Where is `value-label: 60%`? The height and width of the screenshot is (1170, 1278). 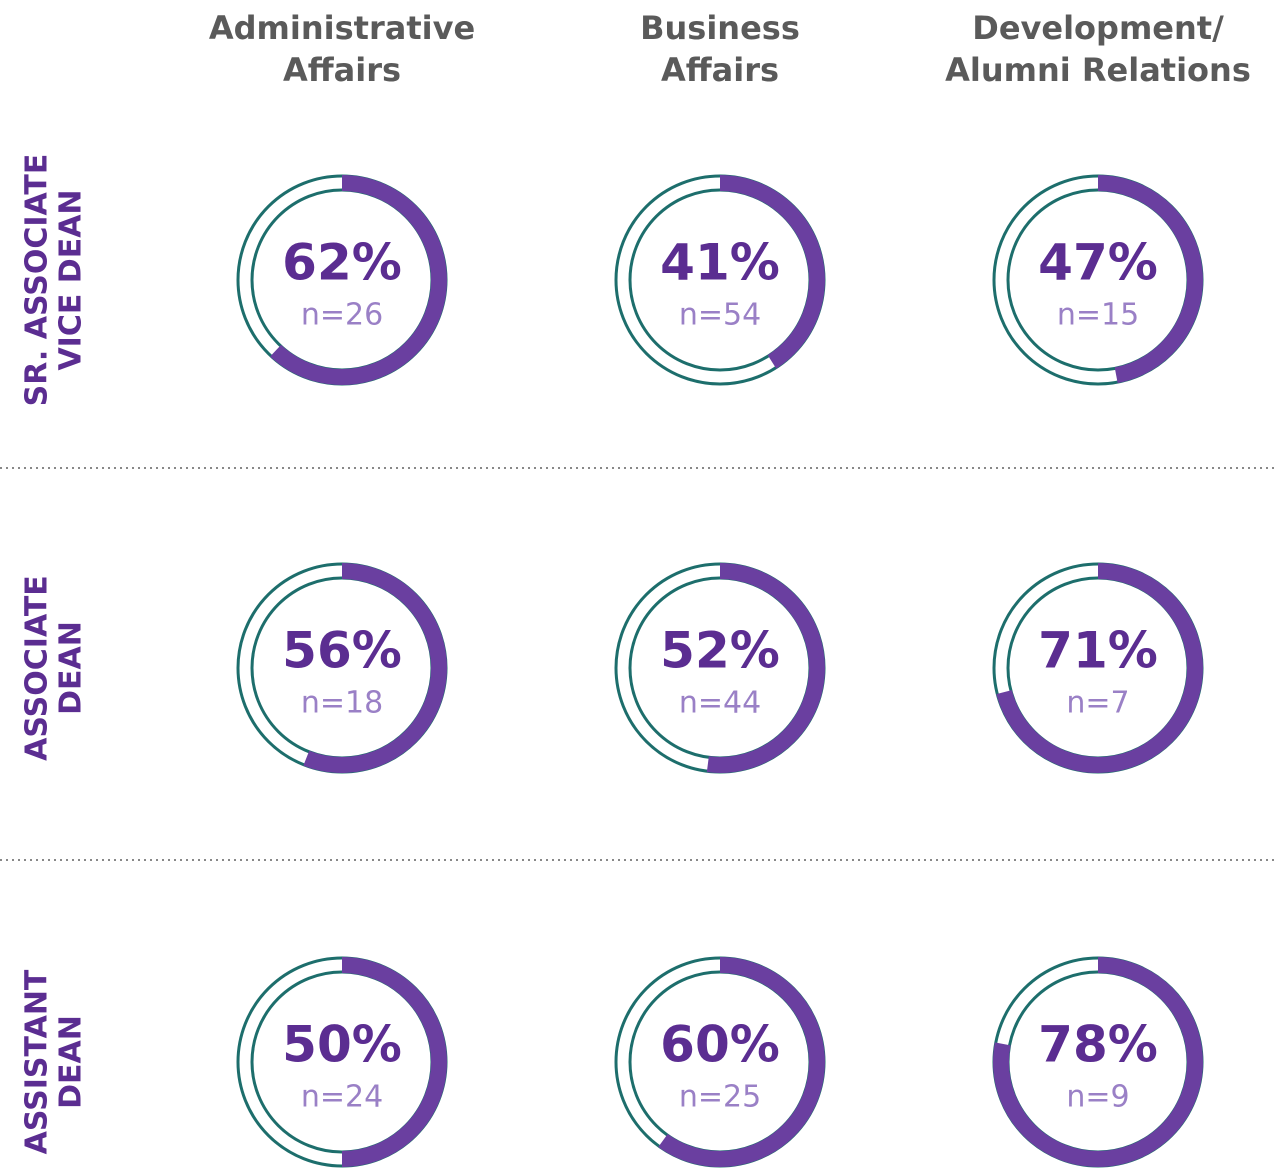 value-label: 60% is located at coordinates (720, 1045).